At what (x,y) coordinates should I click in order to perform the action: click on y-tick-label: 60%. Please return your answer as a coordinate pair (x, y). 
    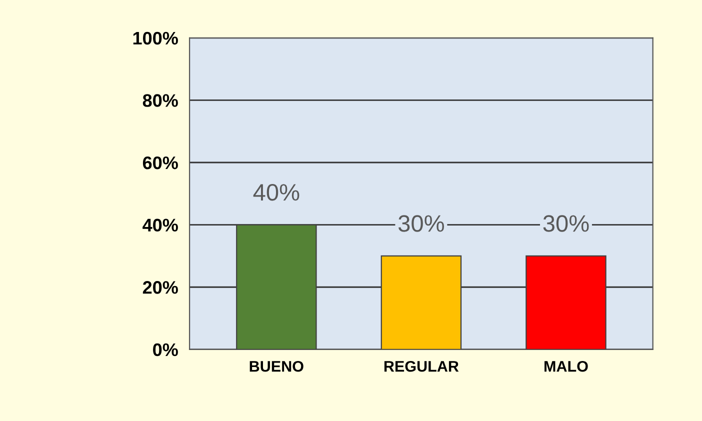
    Looking at the image, I should click on (160, 163).